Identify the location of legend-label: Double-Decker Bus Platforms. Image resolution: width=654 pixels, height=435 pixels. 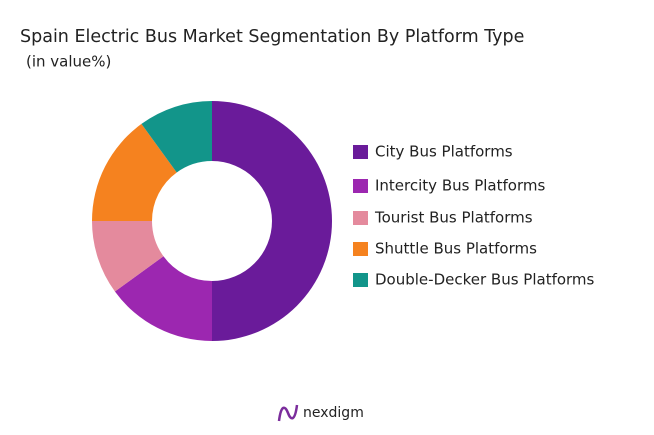
(485, 280).